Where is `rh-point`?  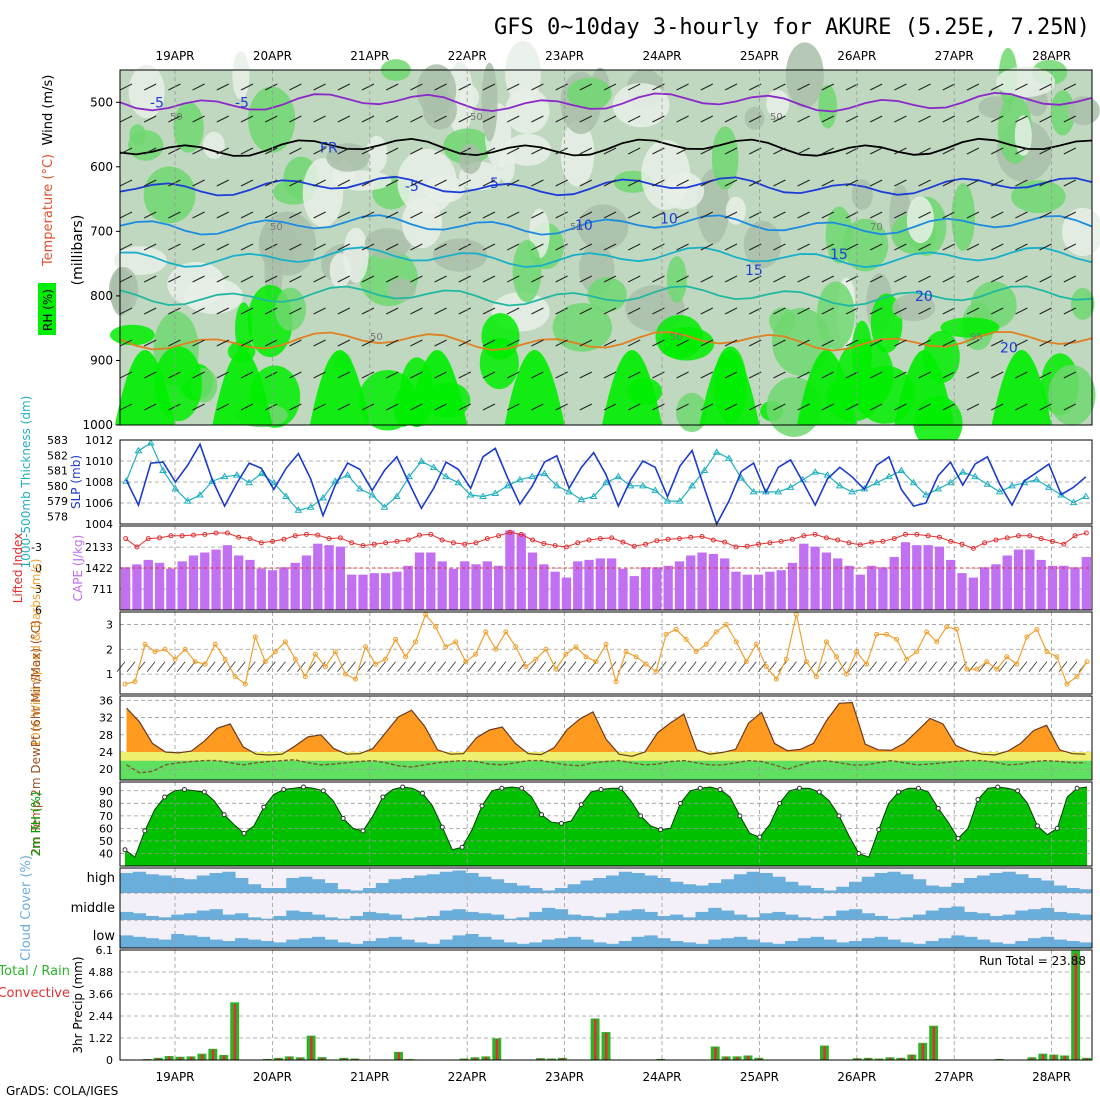 rh-point is located at coordinates (363, 831).